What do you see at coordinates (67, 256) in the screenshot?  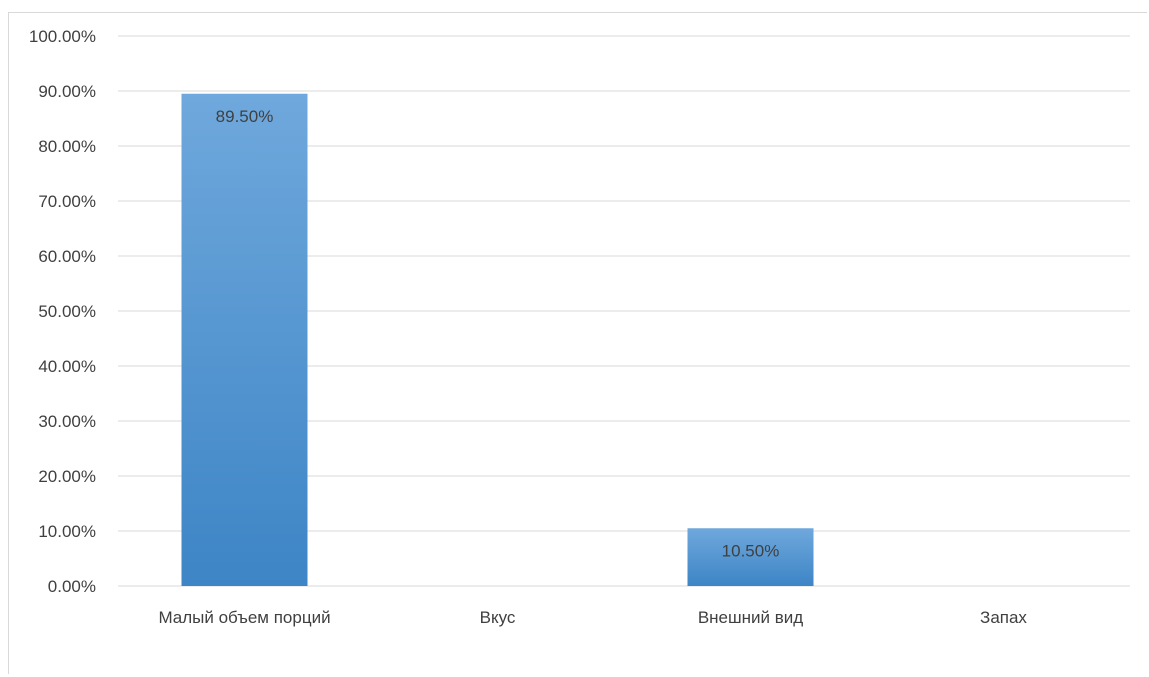 I see `y-tick-label: 60.00%` at bounding box center [67, 256].